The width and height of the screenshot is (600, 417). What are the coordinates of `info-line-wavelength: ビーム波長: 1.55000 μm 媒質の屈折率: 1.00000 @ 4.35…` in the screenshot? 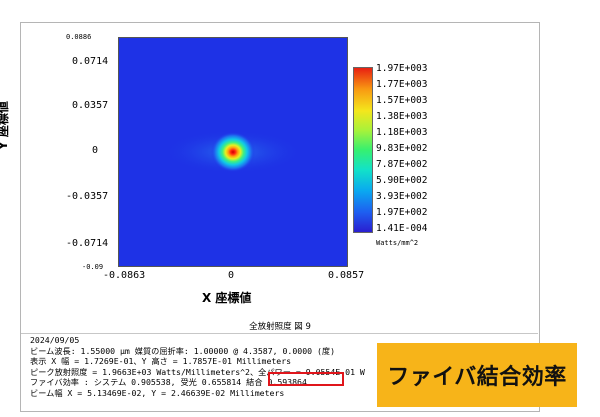 It's located at (183, 350).